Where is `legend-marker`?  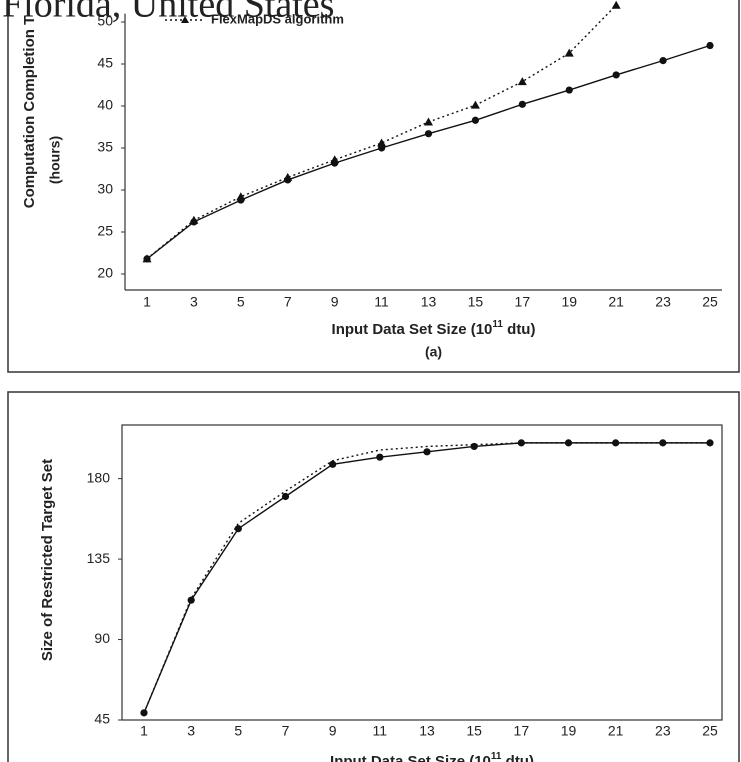
legend-marker is located at coordinates (185, 19).